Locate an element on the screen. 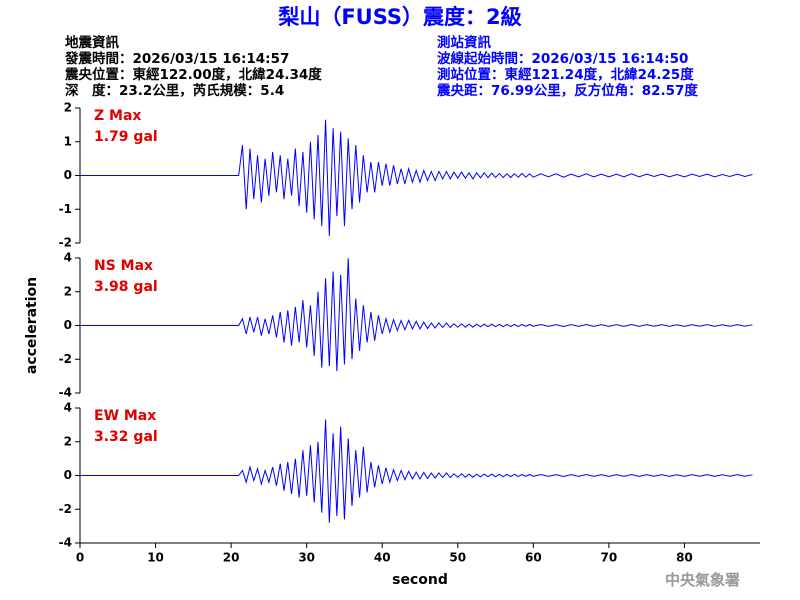  x-axis-label: second is located at coordinates (420, 580).